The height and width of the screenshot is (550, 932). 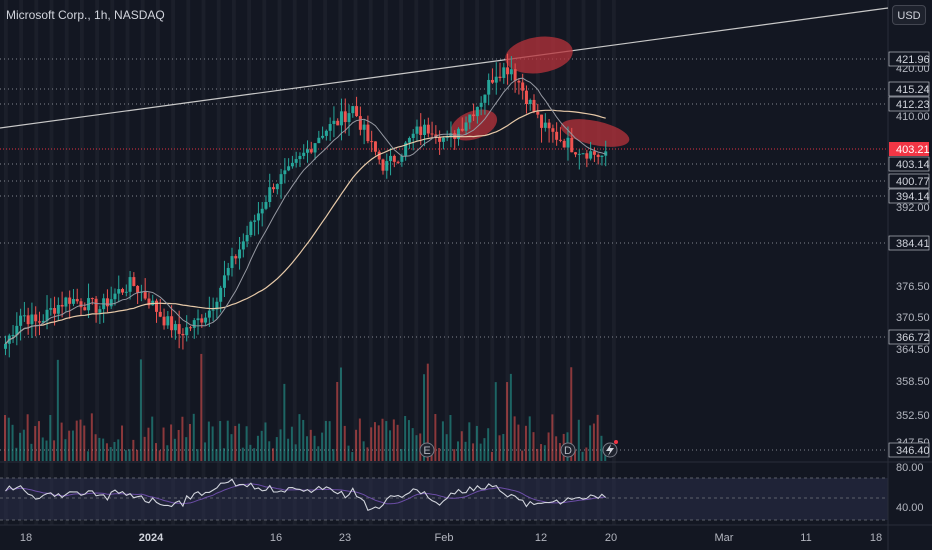 I want to click on dividend-marker: D, so click(x=568, y=450).